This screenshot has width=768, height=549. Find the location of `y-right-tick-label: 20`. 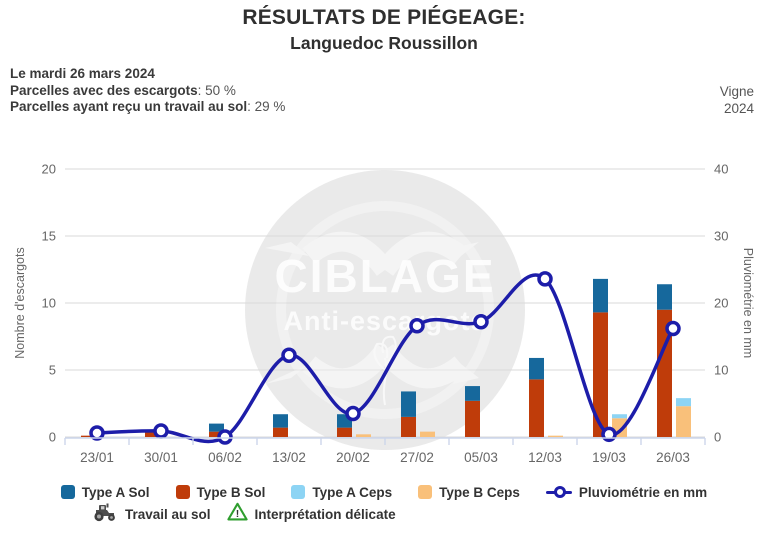

y-right-tick-label: 20 is located at coordinates (721, 303).